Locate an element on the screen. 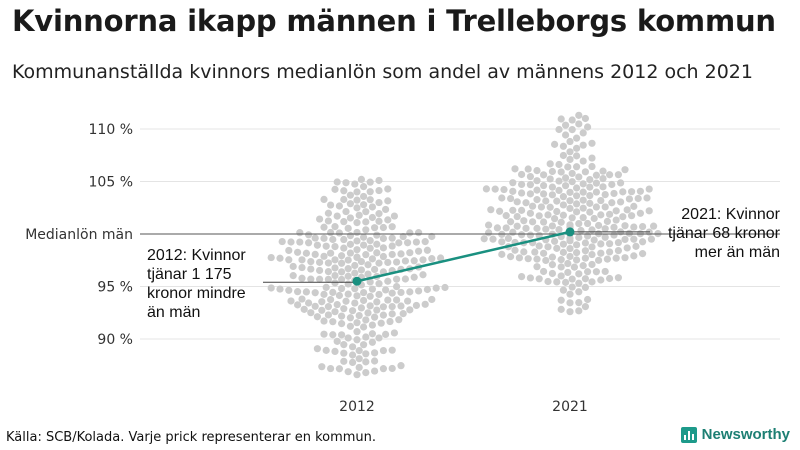 The width and height of the screenshot is (800, 450). brand-logo: Newsworthy is located at coordinates (735, 434).